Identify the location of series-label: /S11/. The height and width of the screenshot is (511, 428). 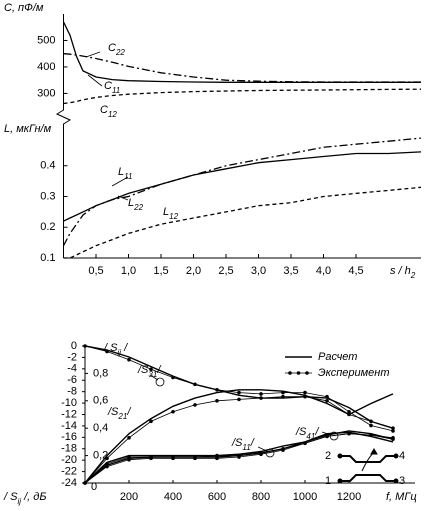
(243, 444).